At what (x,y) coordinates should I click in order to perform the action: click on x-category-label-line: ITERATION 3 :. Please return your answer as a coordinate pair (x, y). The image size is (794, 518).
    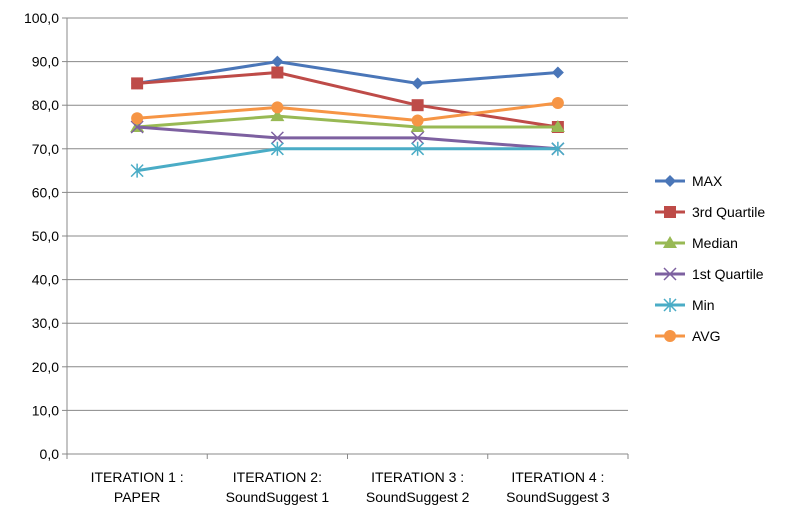
    Looking at the image, I should click on (417, 477).